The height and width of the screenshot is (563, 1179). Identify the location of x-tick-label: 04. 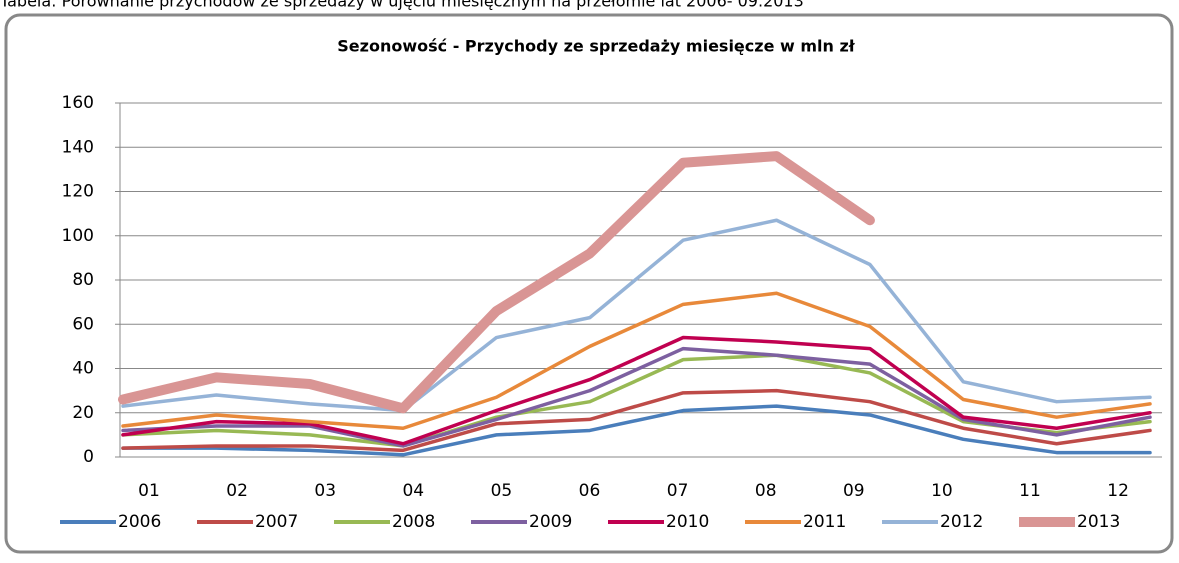
(413, 491).